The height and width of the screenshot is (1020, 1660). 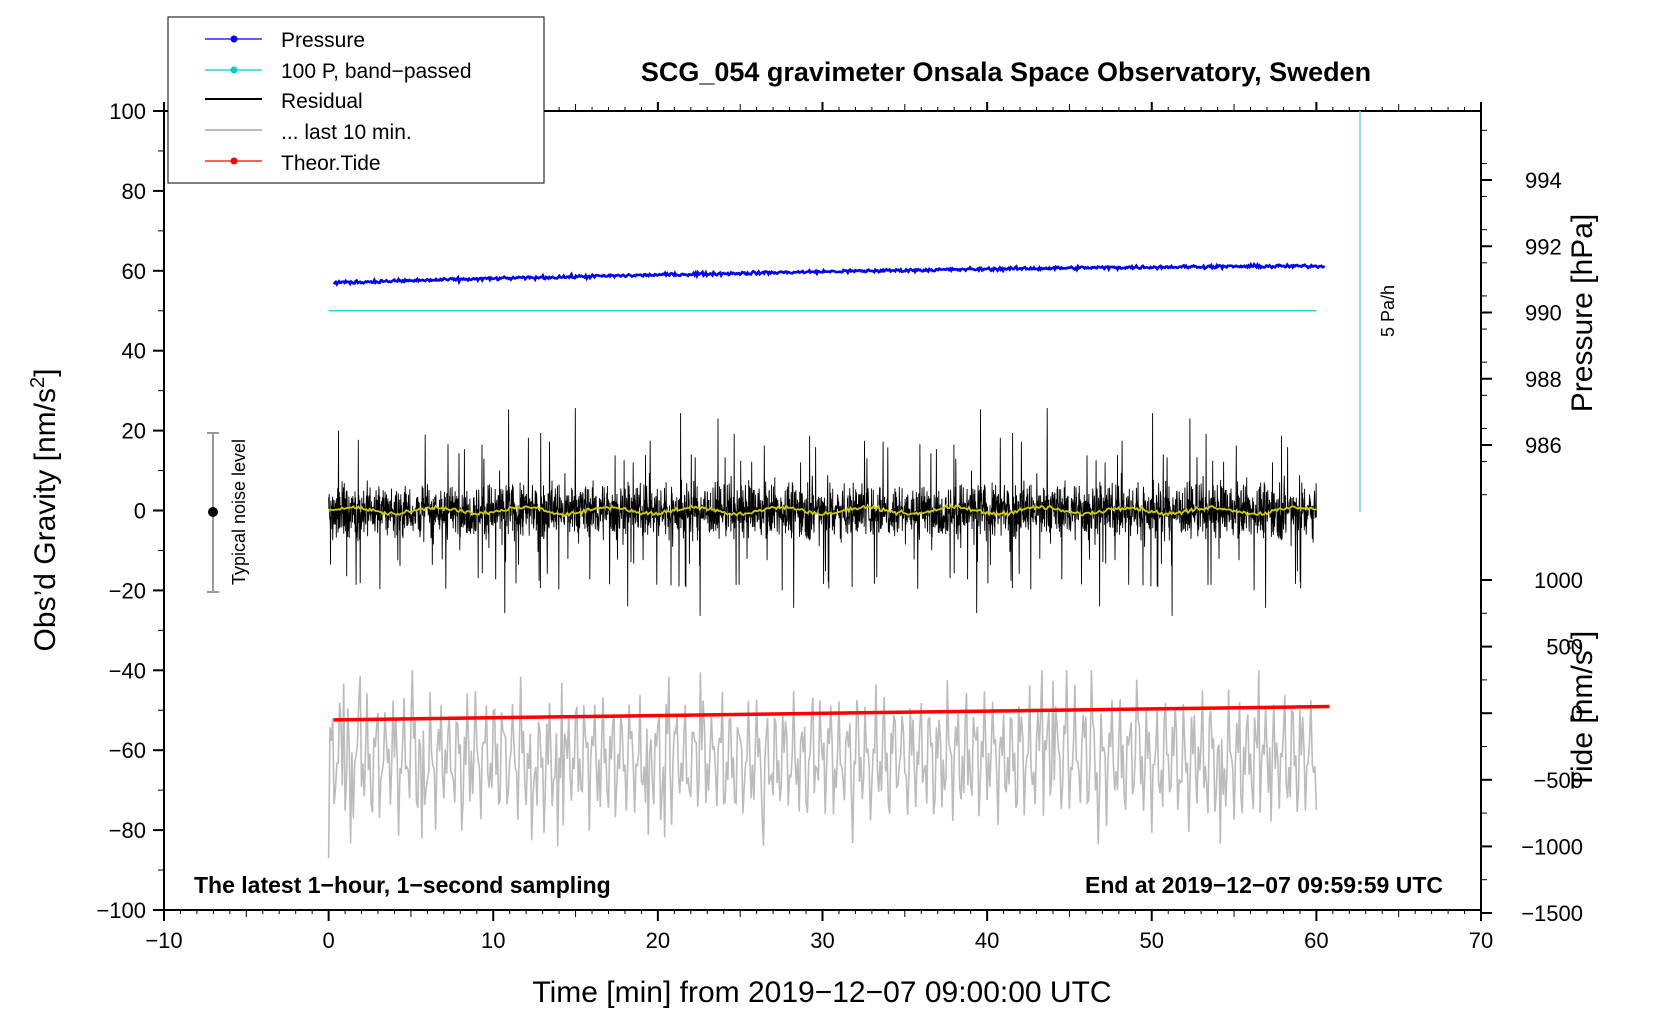 What do you see at coordinates (1152, 940) in the screenshot?
I see `x-tick-label: 50` at bounding box center [1152, 940].